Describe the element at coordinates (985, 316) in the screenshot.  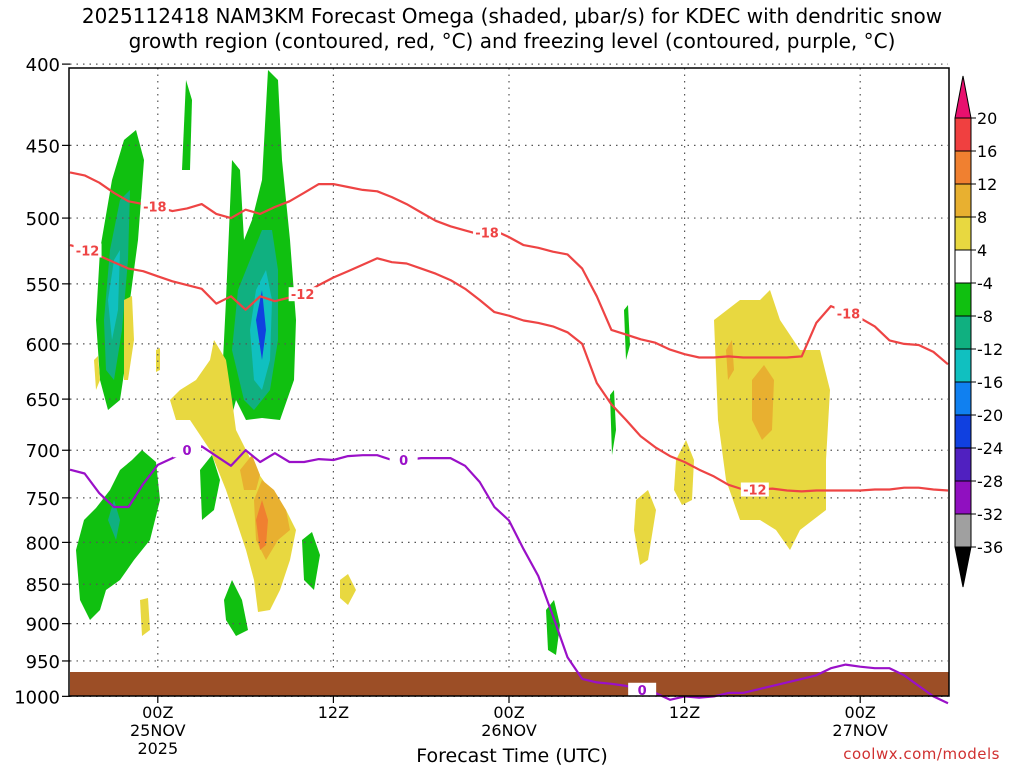
I see `colorbar-label-6: -8` at that location.